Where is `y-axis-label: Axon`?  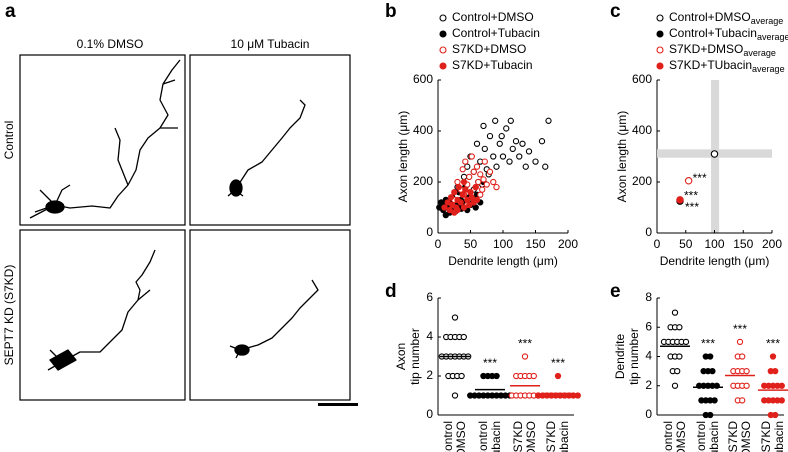
y-axis-label: Axon is located at coordinates (401, 356).